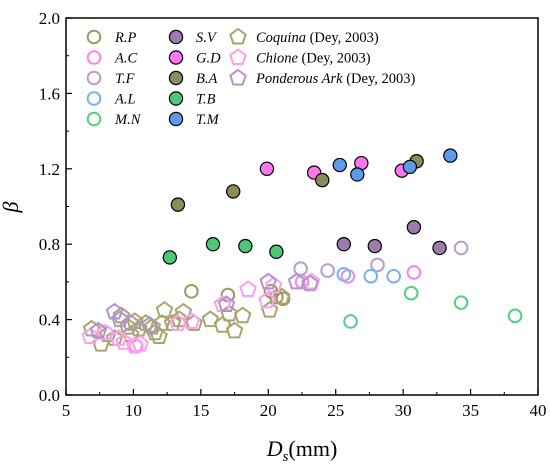 The width and height of the screenshot is (550, 472). Describe the element at coordinates (208, 59) in the screenshot. I see `legend-label-g-d: G.D` at that location.